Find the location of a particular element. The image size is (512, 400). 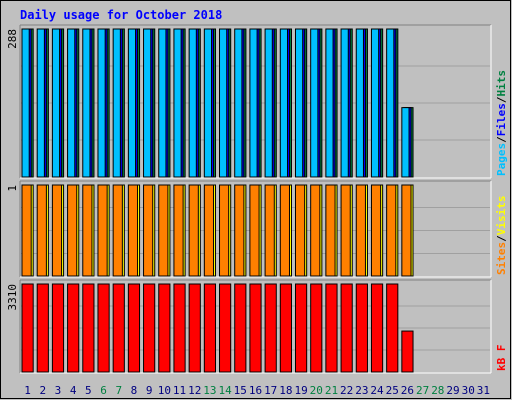

x-tick-label-day-19: 19 is located at coordinates (300, 390).